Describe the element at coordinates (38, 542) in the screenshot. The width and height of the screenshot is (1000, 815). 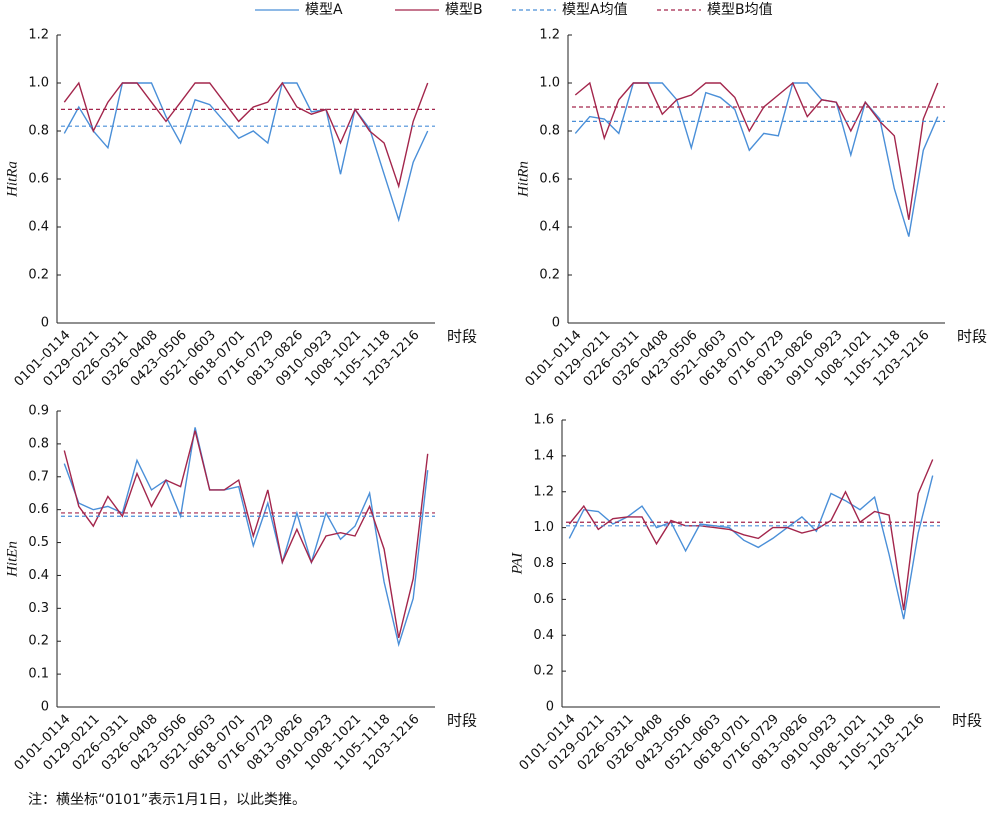
I see `y-tick-label: 0.5` at that location.